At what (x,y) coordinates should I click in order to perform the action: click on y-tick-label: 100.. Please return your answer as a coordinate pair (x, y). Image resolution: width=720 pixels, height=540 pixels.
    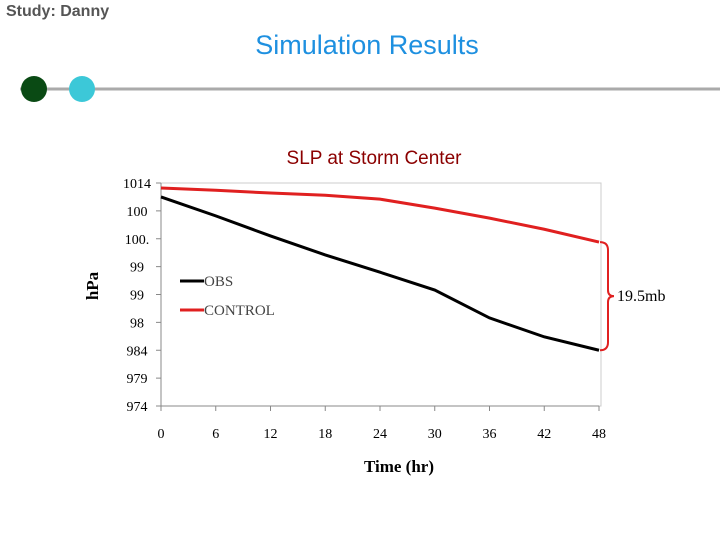
    Looking at the image, I should click on (137, 240).